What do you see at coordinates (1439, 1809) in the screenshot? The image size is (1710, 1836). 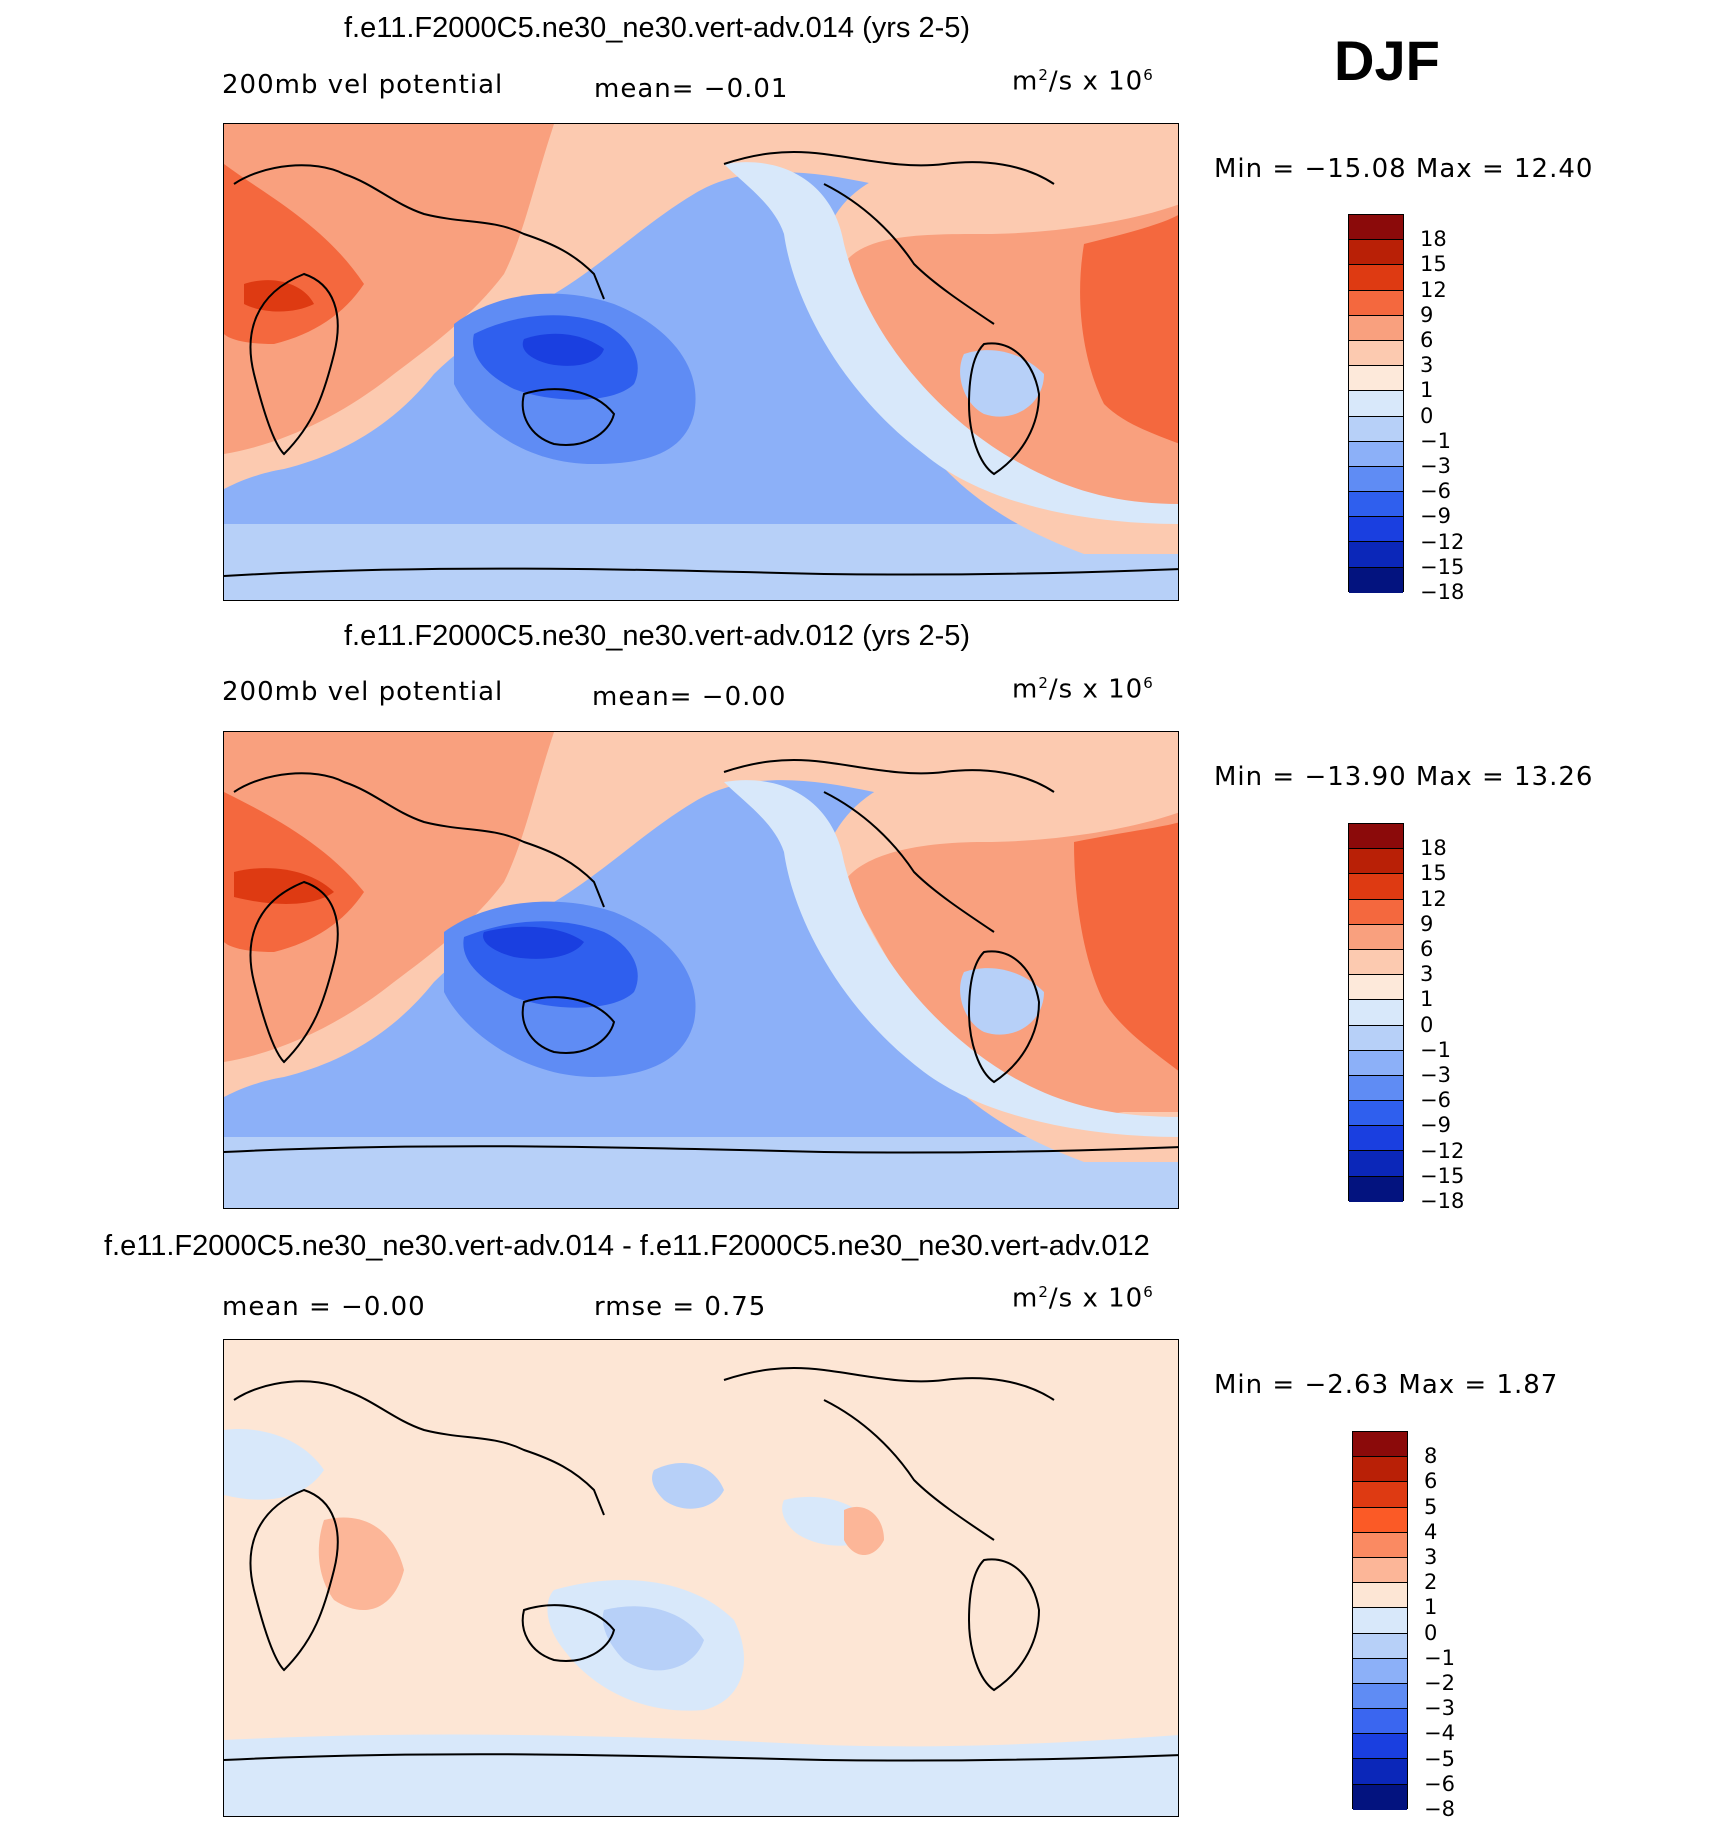 I see `colorbar-tick-label: −8` at bounding box center [1439, 1809].